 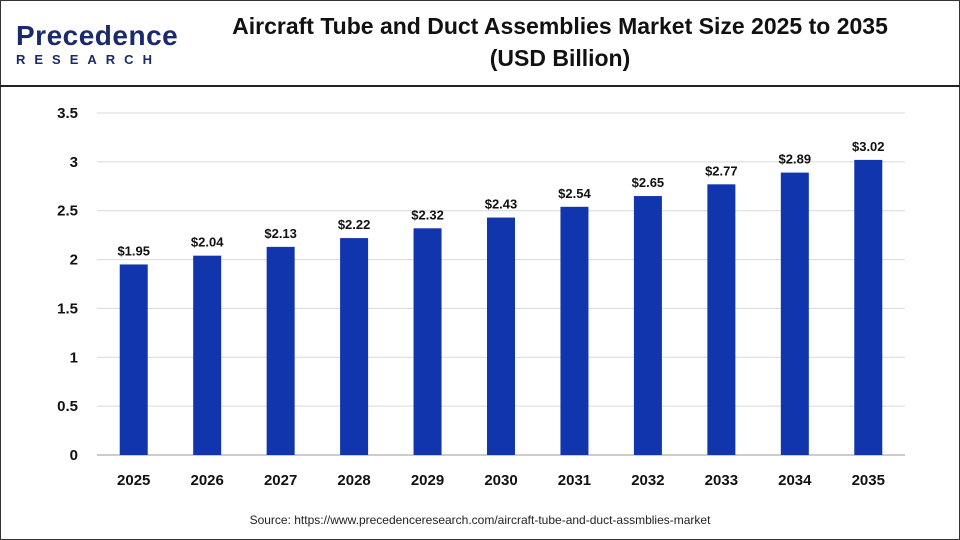 I want to click on data-label: $2.54, so click(x=574, y=193).